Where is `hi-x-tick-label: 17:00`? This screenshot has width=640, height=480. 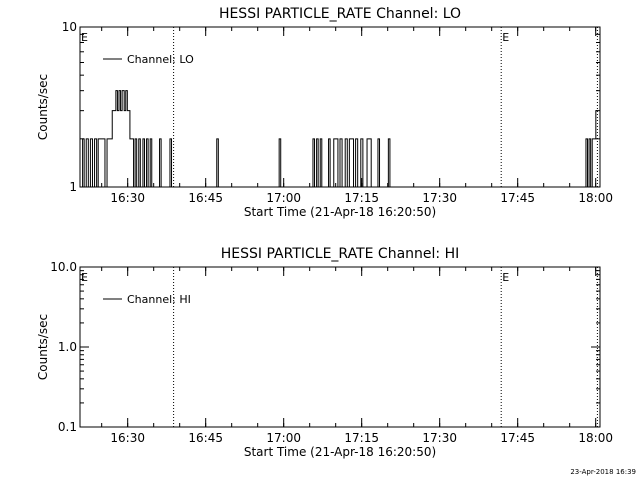 hi-x-tick-label: 17:00 is located at coordinates (283, 438).